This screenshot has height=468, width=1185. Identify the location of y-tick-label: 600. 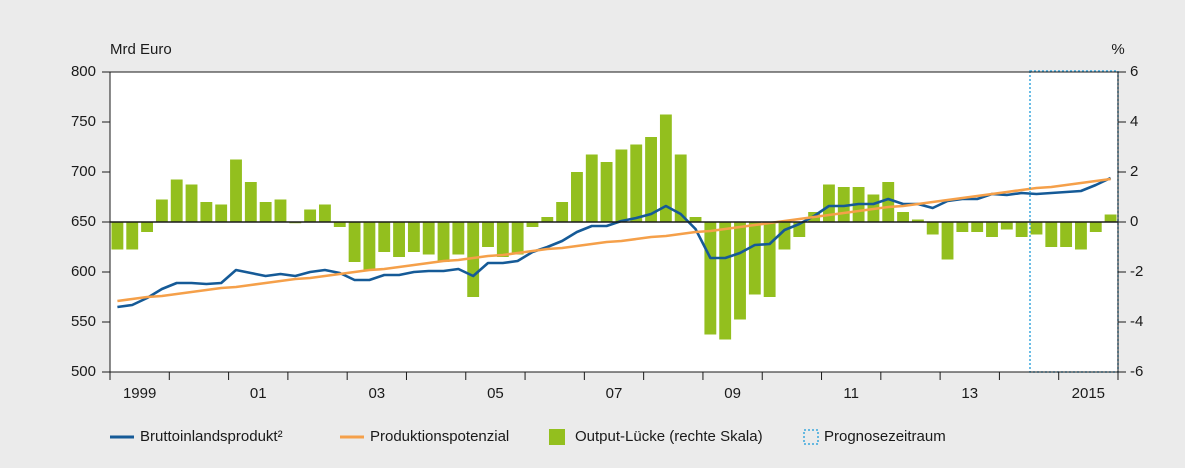
(83, 271).